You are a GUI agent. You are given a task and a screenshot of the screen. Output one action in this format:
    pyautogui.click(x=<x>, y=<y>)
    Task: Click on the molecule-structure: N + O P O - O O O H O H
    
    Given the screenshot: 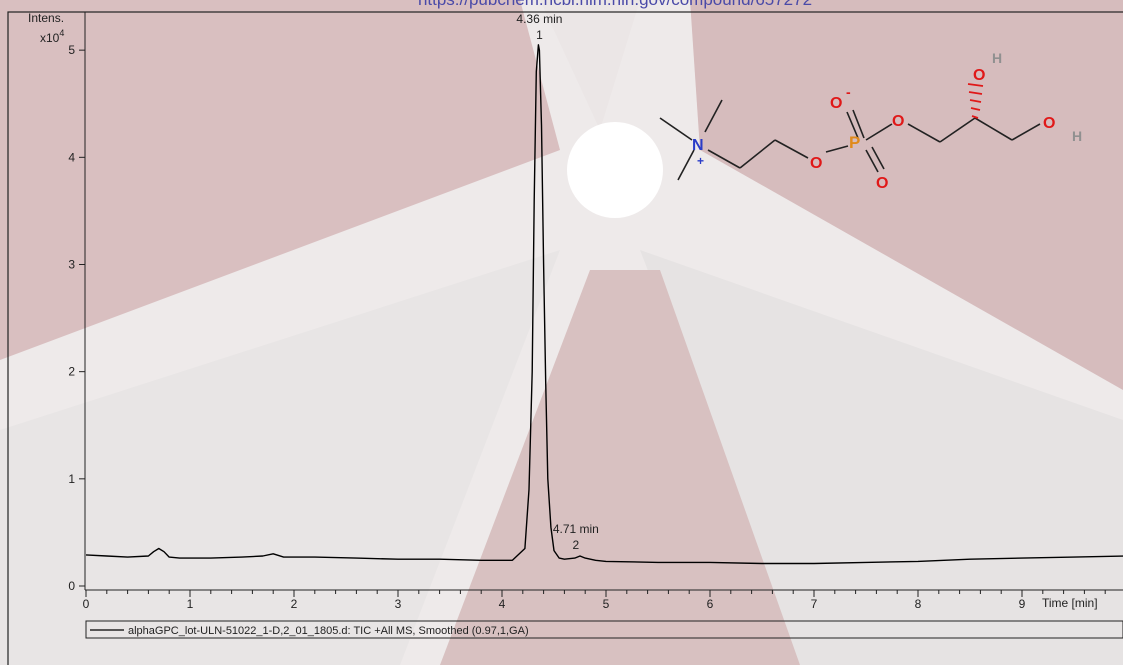 What is the action you would take?
    pyautogui.click(x=870, y=121)
    